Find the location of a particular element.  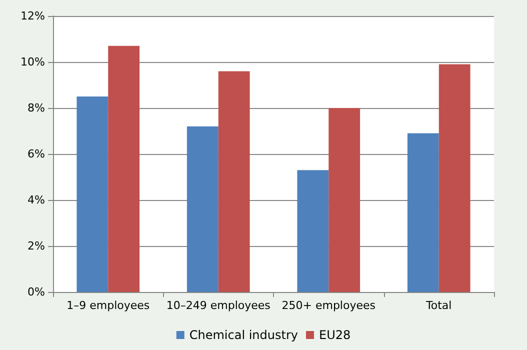

y-tick-label: 12% is located at coordinates (32, 16).